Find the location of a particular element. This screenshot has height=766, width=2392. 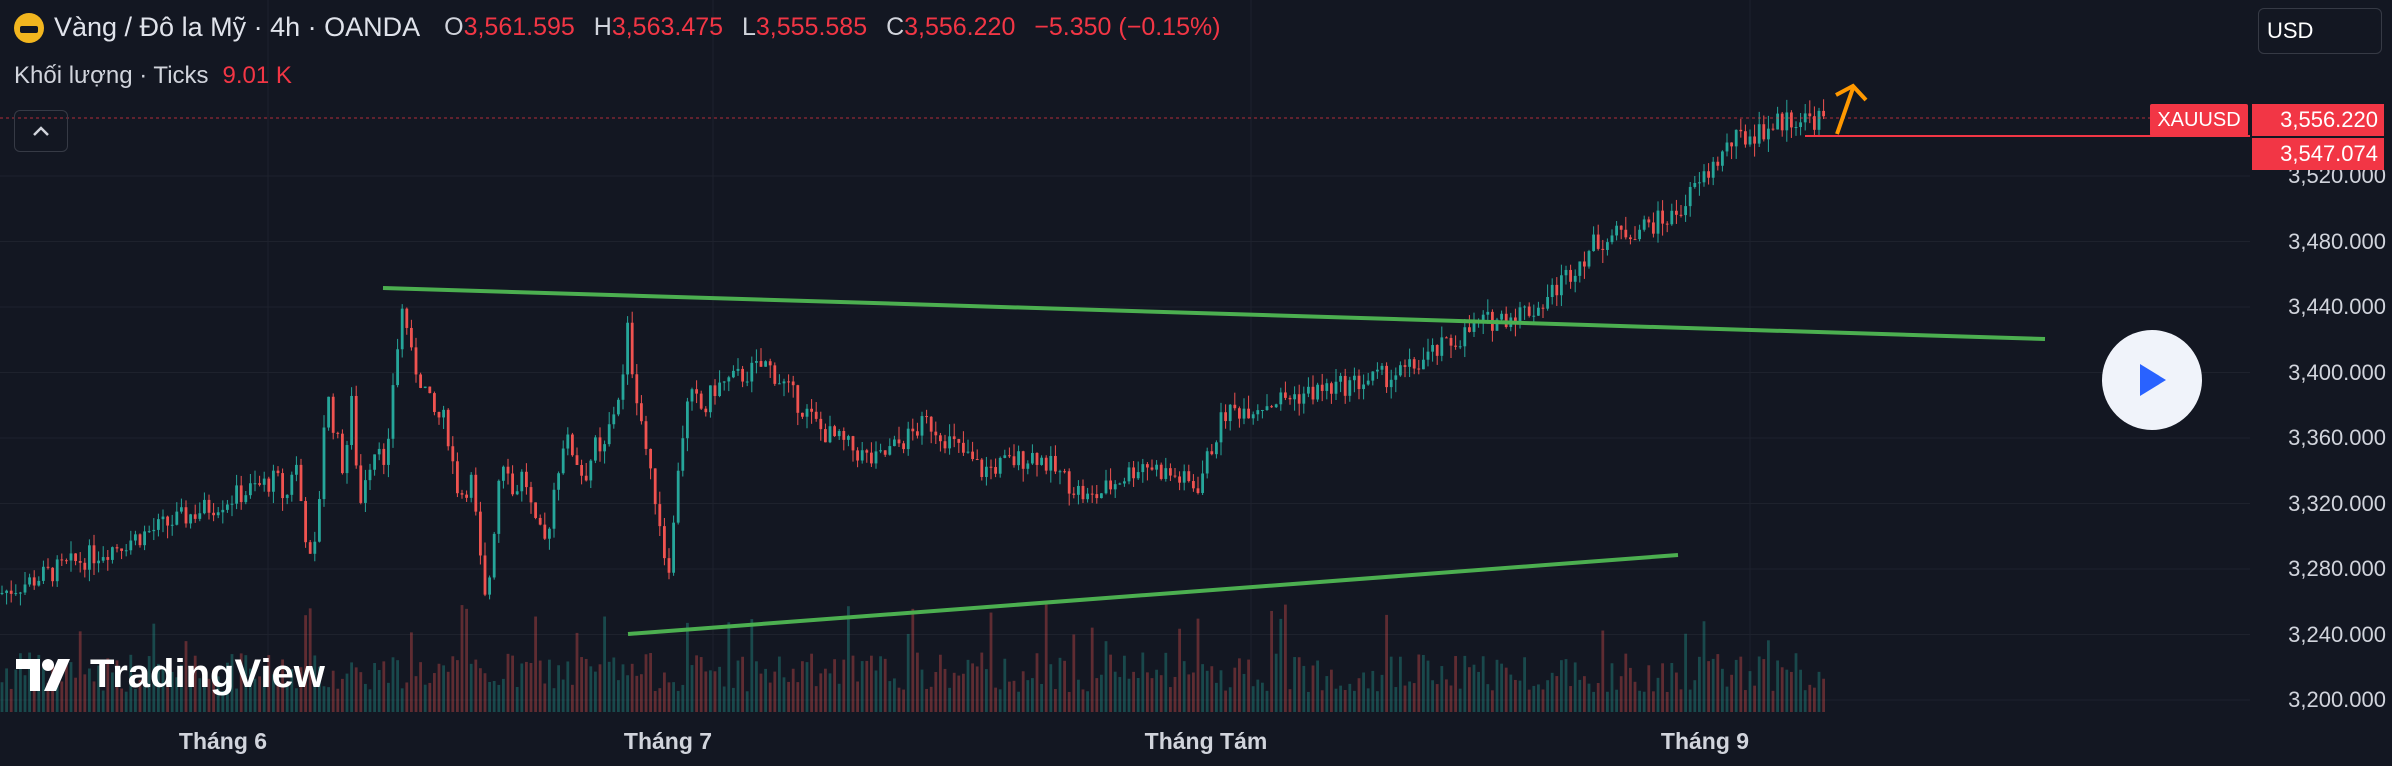

tradingview-logo-icon is located at coordinates (43, 674).